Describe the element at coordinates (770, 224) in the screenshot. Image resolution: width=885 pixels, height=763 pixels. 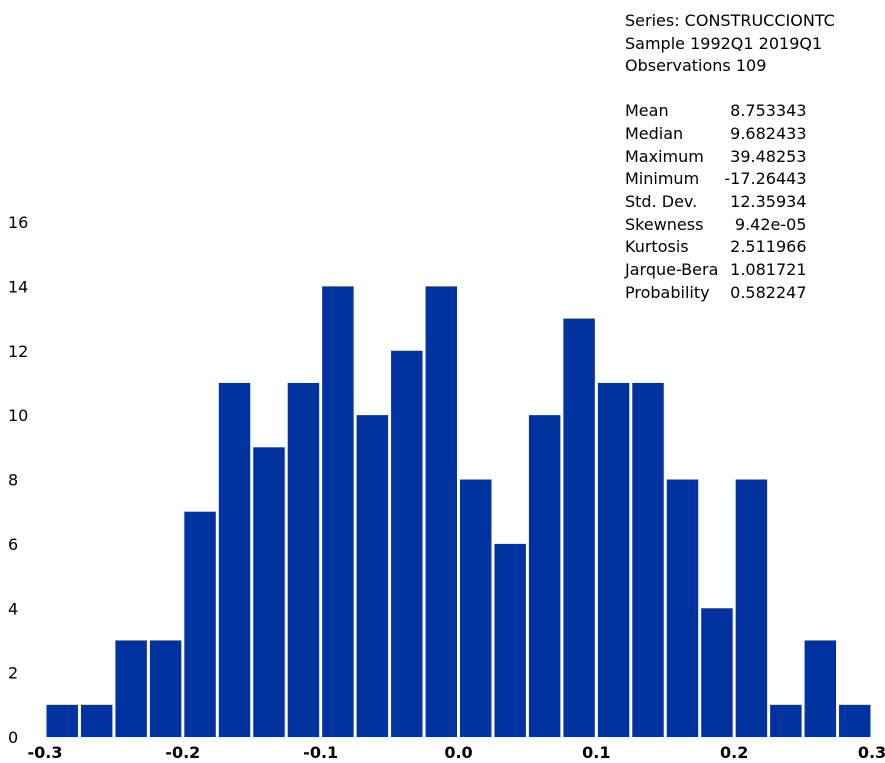
I see `stat-value: 9.42e-05` at that location.